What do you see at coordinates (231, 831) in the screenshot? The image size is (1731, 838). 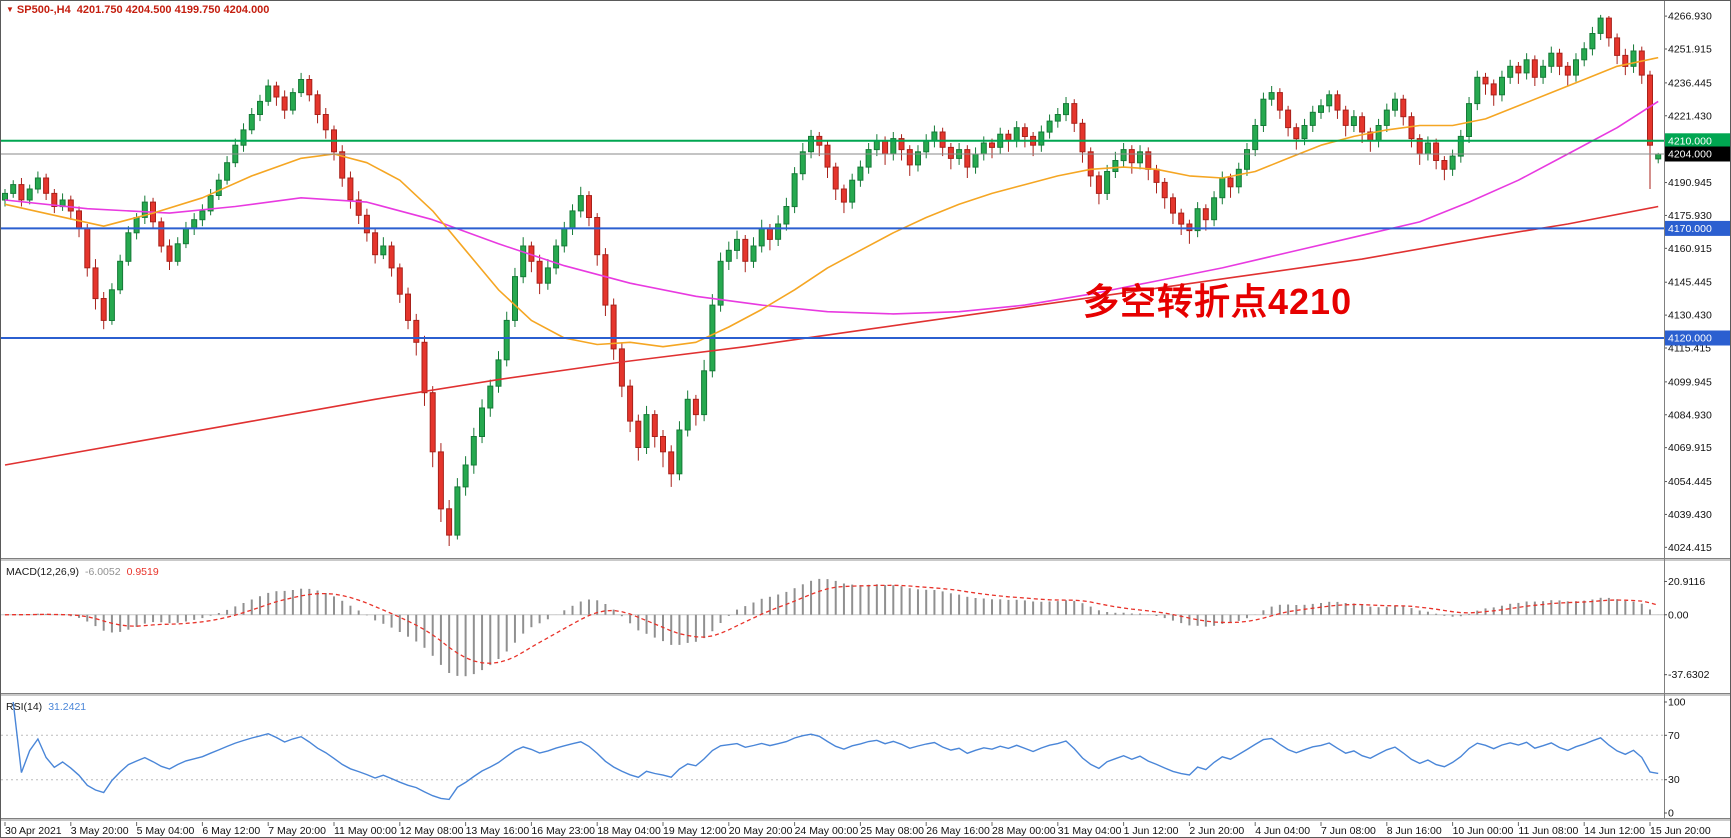 I see `time-axis-label: 6 May 12:00` at bounding box center [231, 831].